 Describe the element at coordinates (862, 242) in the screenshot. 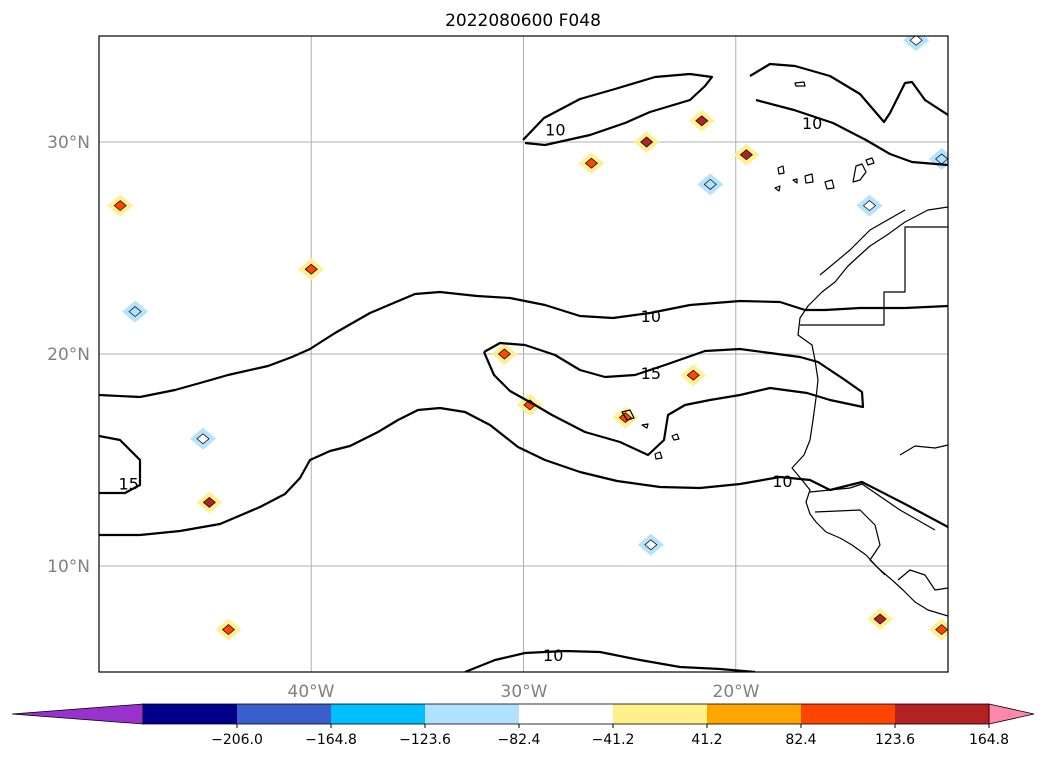

I see `morocco-border` at that location.